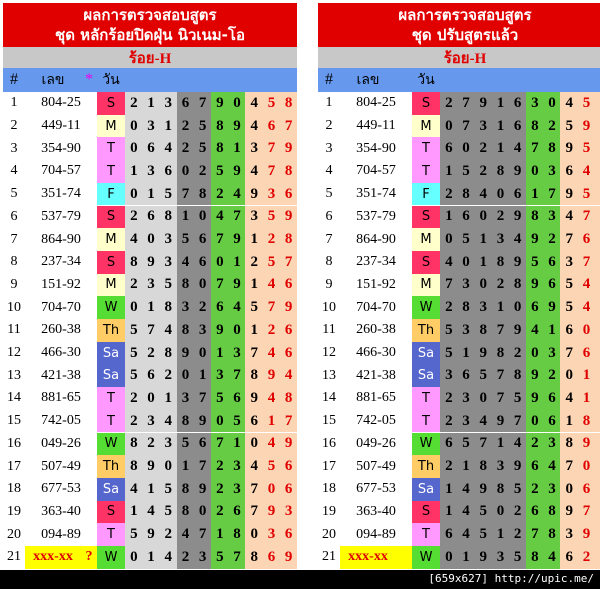  I want to click on row-index: 5, so click(329, 194).